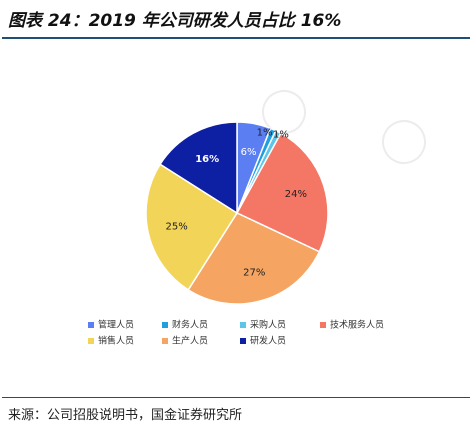 The height and width of the screenshot is (429, 474). Describe the element at coordinates (190, 341) in the screenshot. I see `legend-label: 生产人员` at that location.